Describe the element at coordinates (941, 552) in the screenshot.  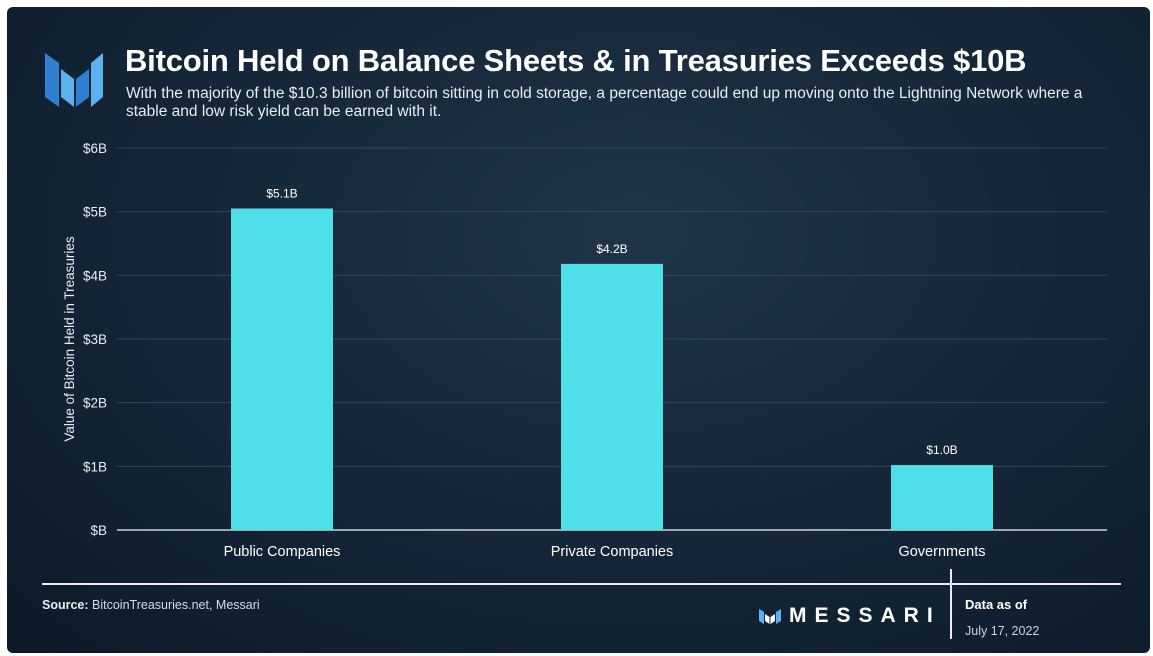
I see `x-tick-label: Governments` at that location.